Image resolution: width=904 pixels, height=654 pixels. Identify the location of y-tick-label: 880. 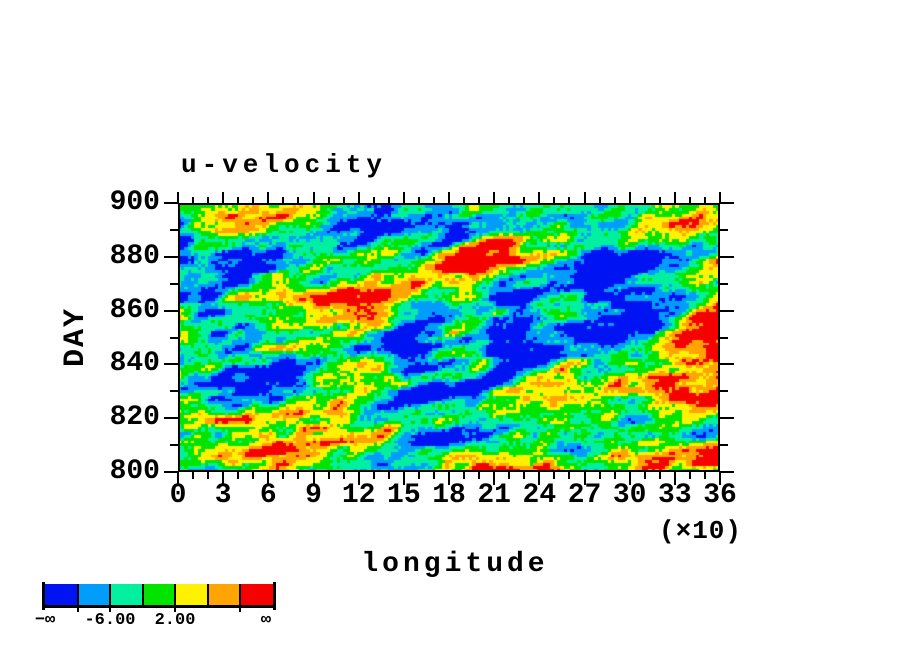
(134, 256).